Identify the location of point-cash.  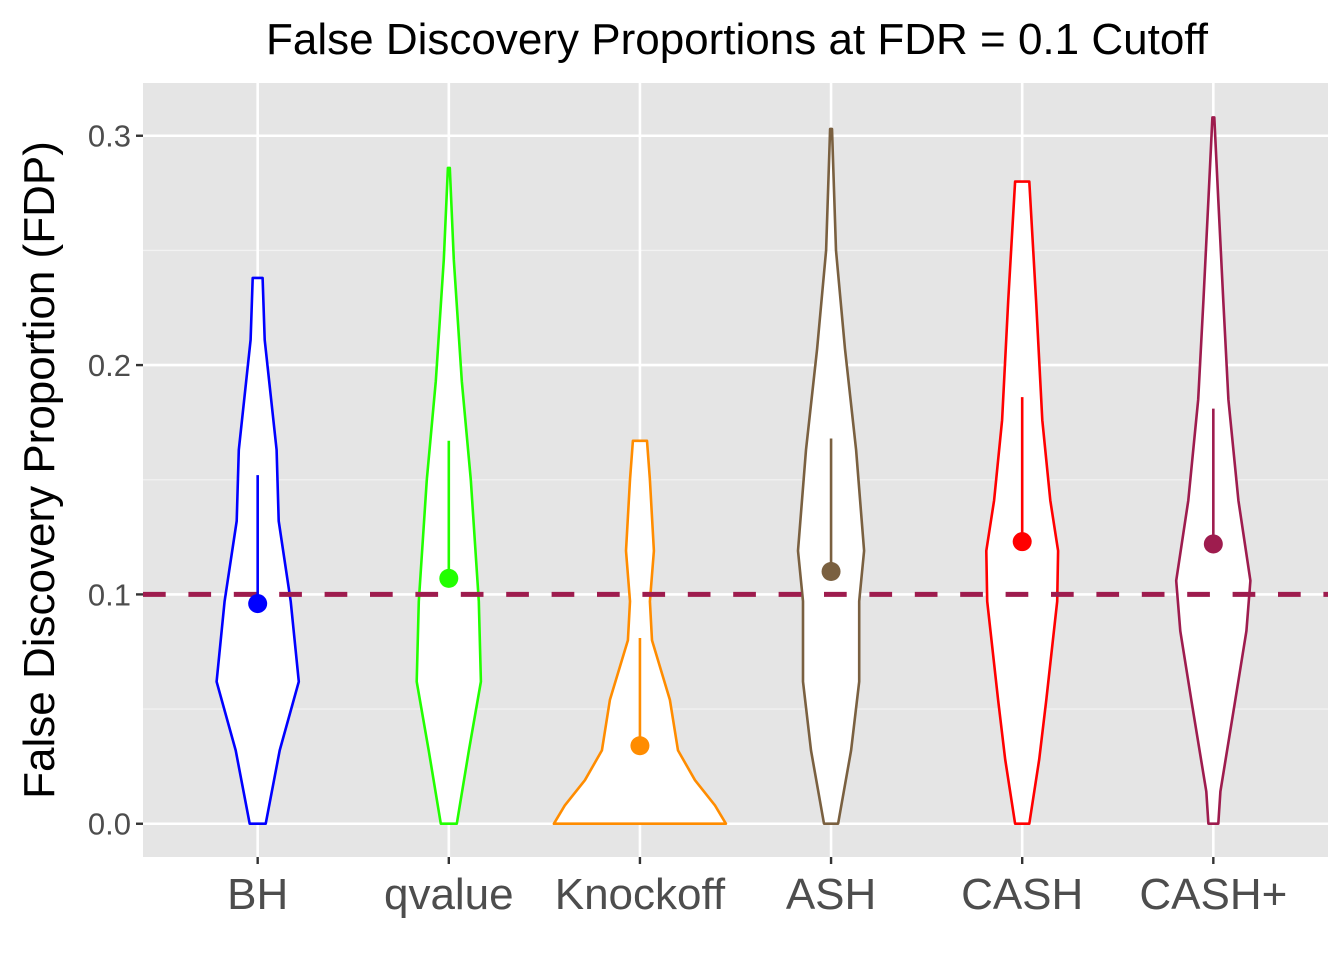
(1022, 542).